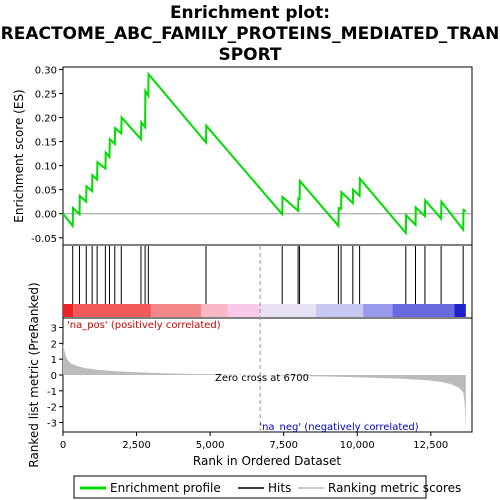 The image size is (500, 500). I want to click on es-y-tick-label: 0.00, so click(46, 215).